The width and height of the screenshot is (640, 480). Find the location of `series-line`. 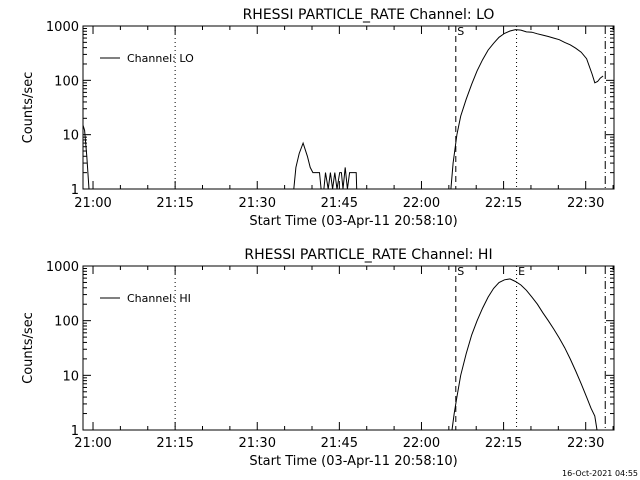

series-line is located at coordinates (524, 354).